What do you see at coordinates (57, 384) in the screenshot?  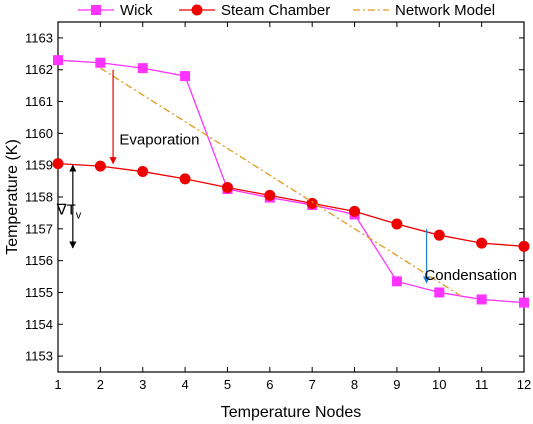 I see `x-tick-label: 1` at bounding box center [57, 384].